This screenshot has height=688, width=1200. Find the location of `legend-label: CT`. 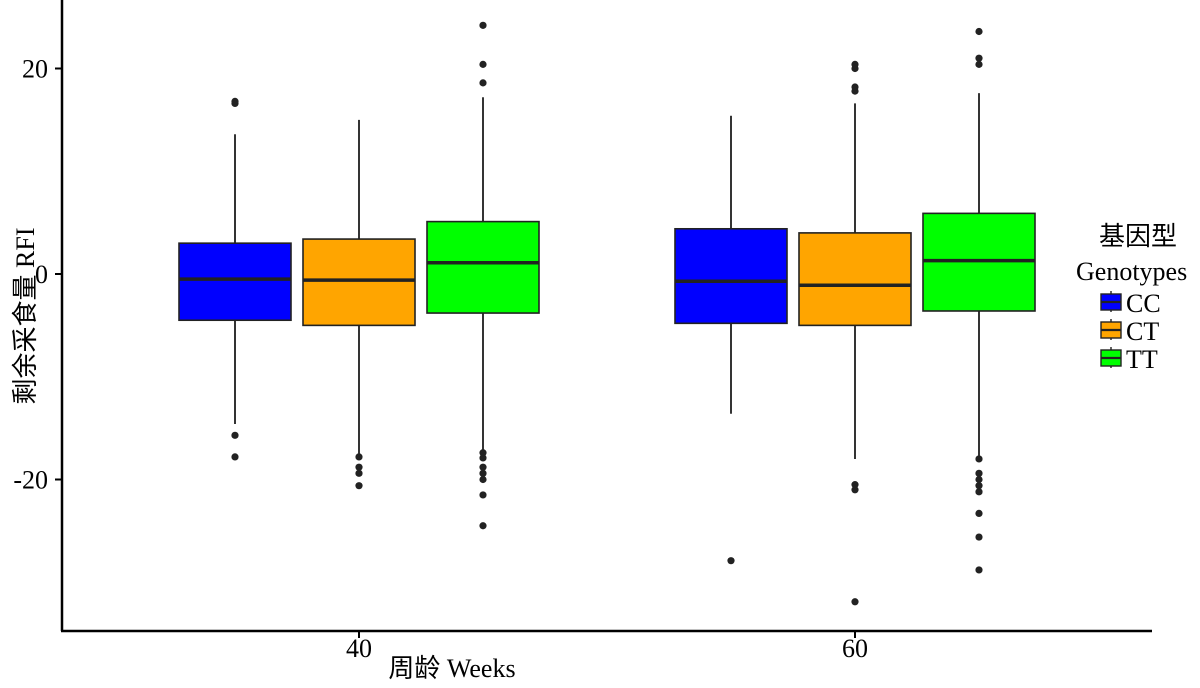

legend-label: CT is located at coordinates (1142, 331).